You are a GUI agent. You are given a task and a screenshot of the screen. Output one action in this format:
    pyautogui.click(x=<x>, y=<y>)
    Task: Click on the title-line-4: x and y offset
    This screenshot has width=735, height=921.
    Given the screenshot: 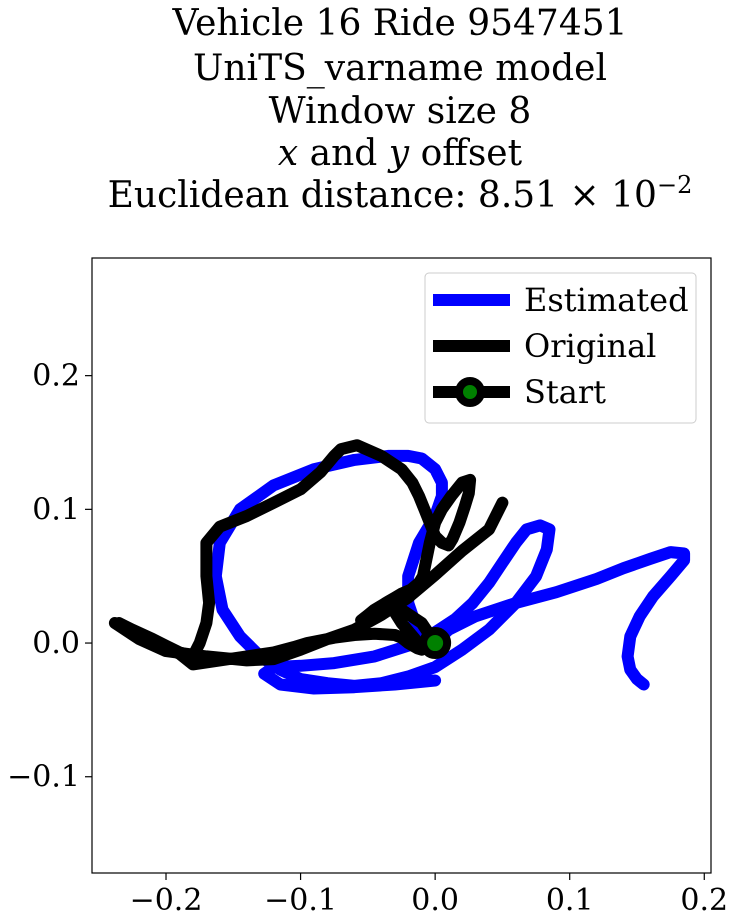 What is the action you would take?
    pyautogui.click(x=400, y=153)
    